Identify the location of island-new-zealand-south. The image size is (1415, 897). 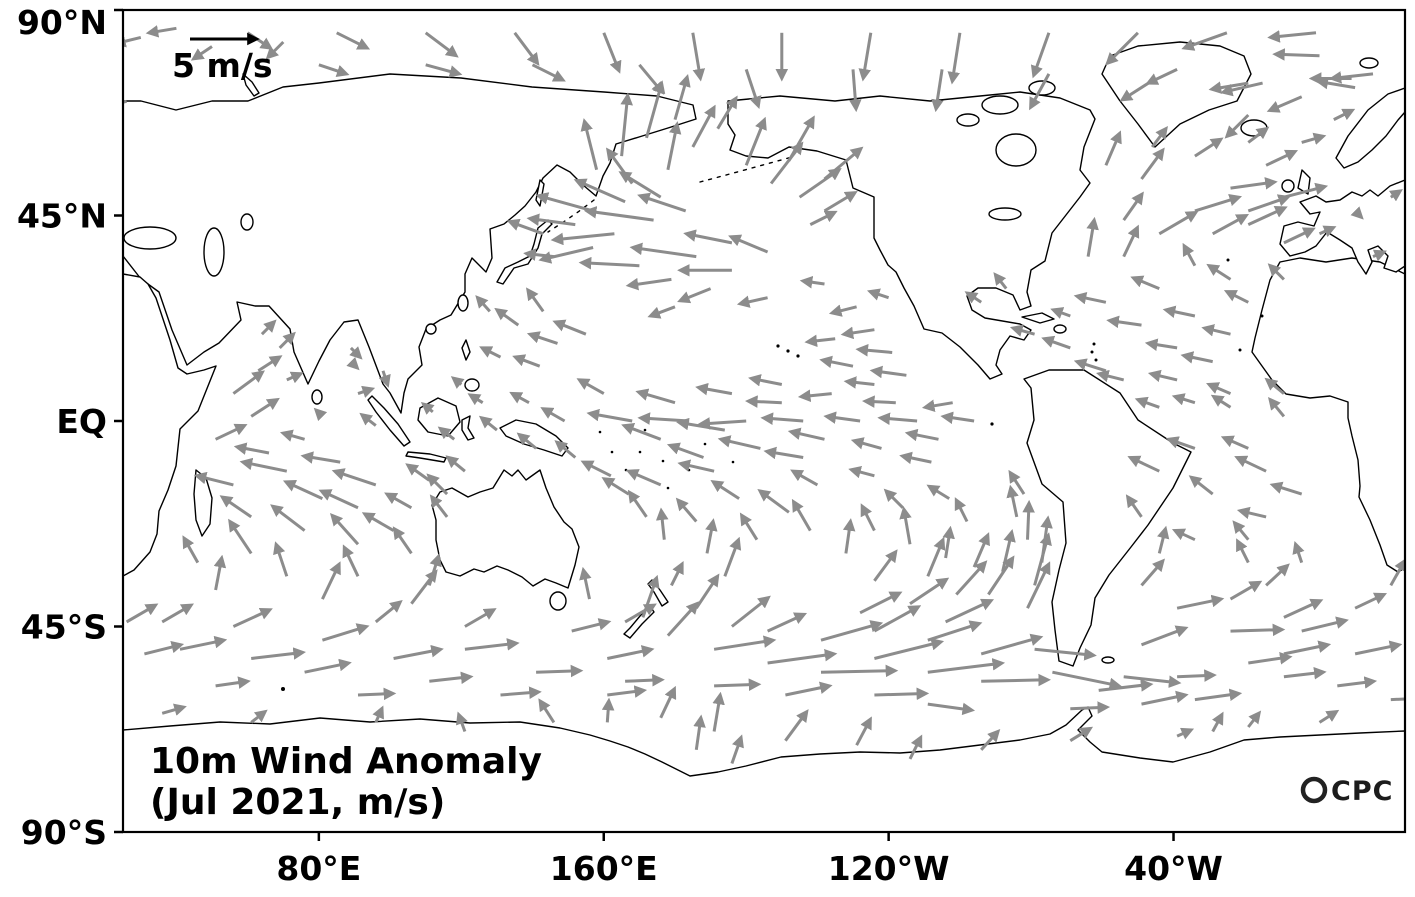
(639, 622).